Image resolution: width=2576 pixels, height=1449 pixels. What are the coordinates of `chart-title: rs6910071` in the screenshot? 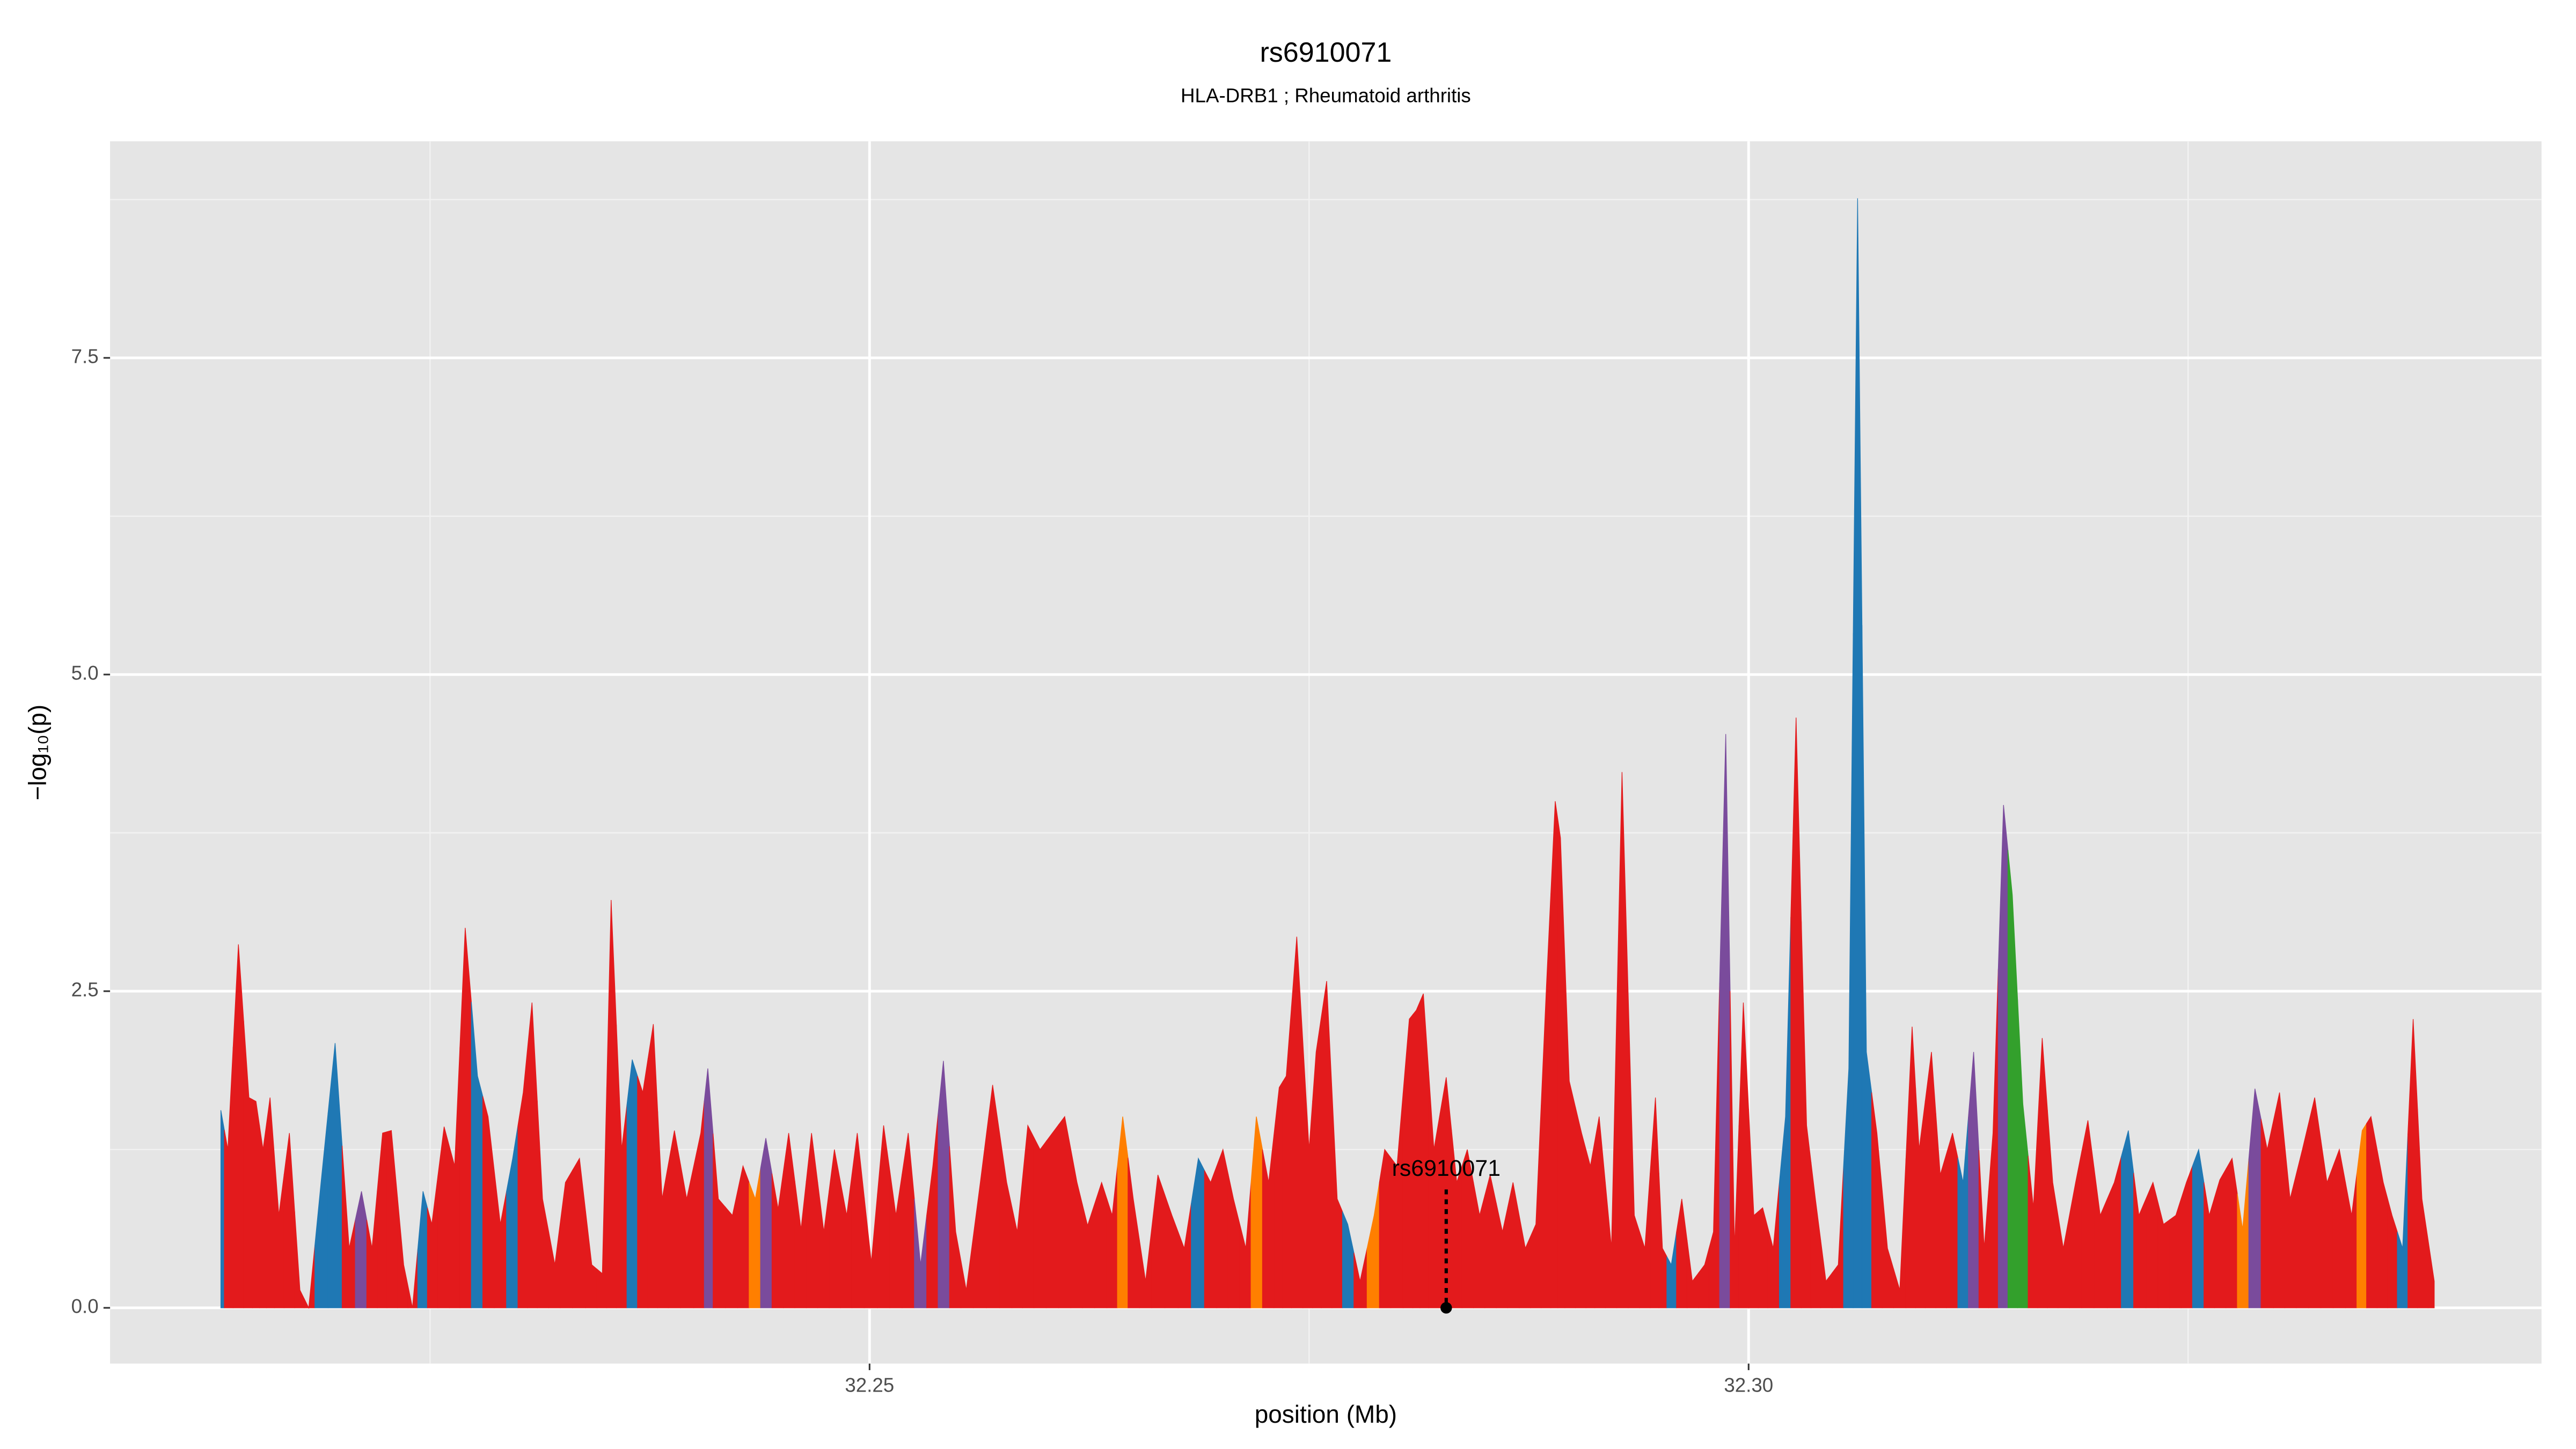 It's located at (1326, 52).